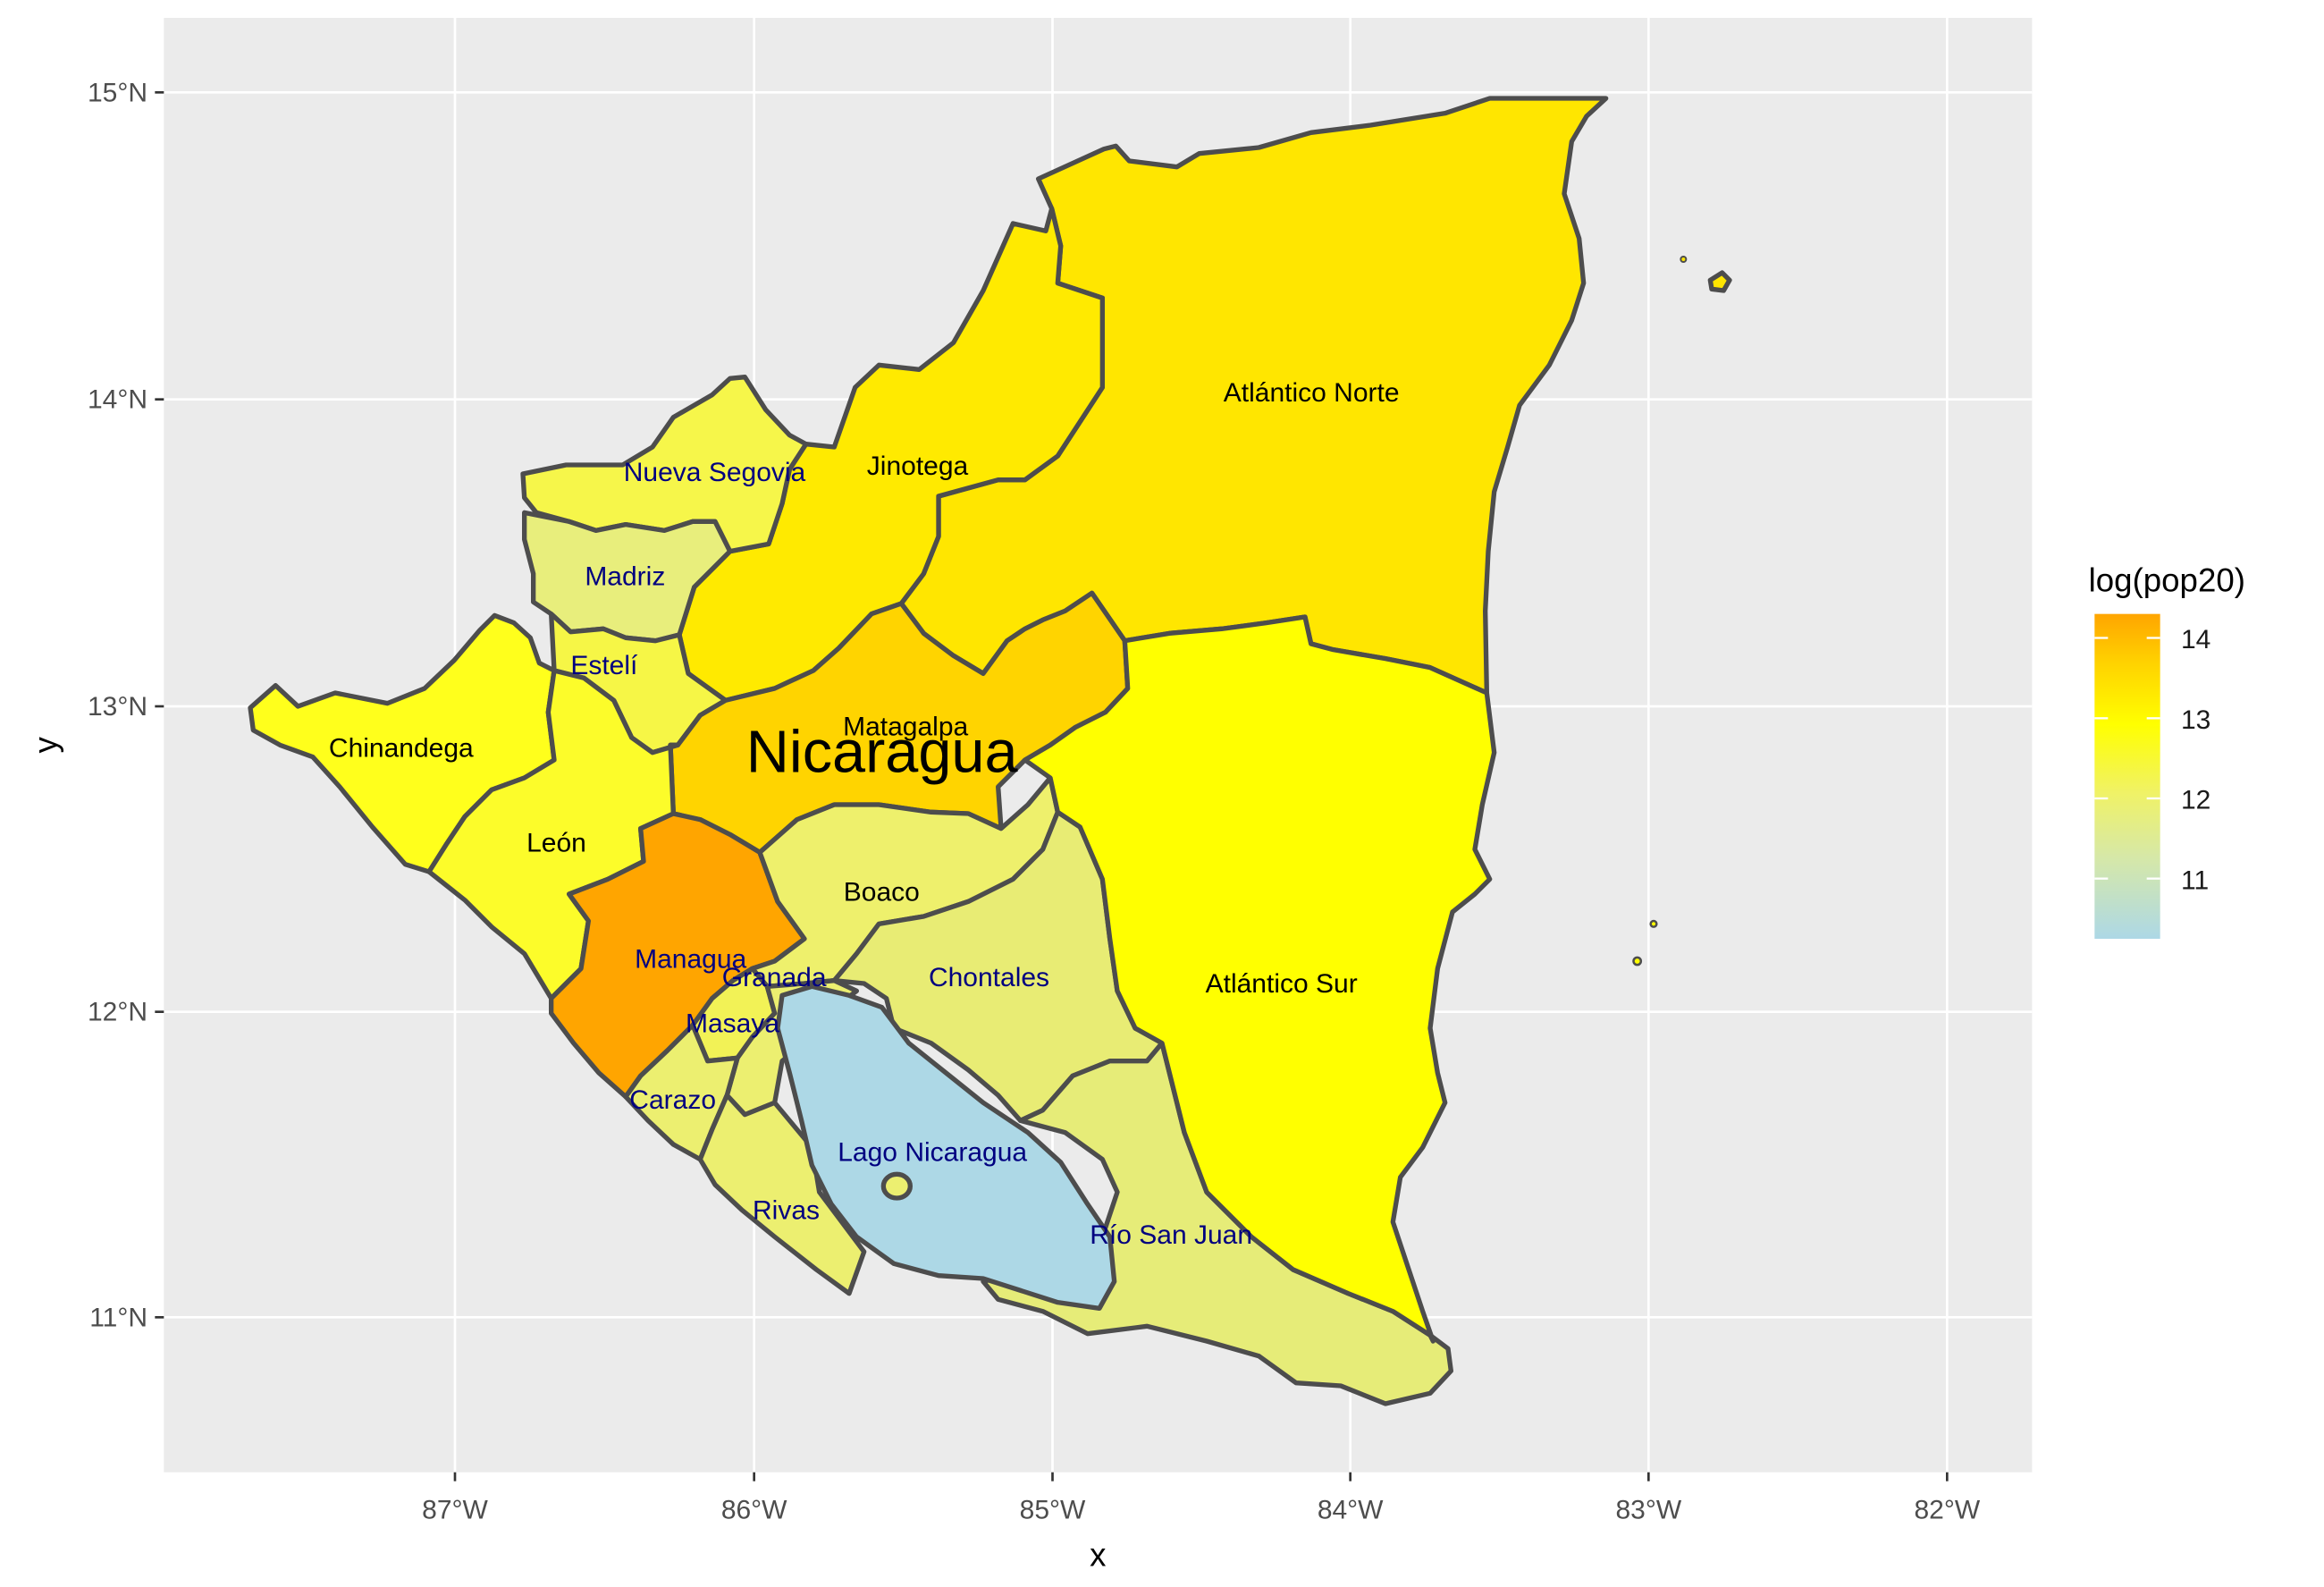 The height and width of the screenshot is (1587, 2324). Describe the element at coordinates (2195, 880) in the screenshot. I see `legend-tick-label: 11` at that location.